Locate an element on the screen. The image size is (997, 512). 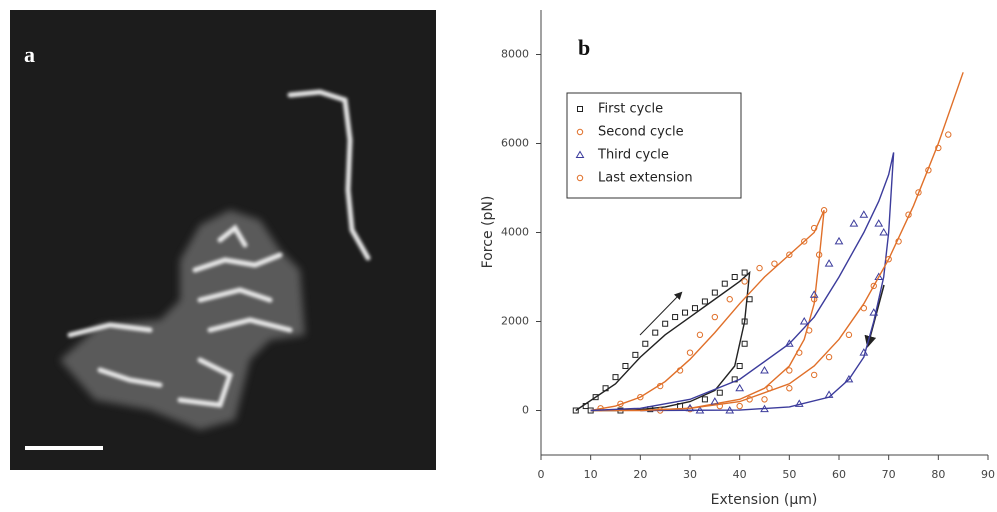
legend is located at coordinates (654, 145).